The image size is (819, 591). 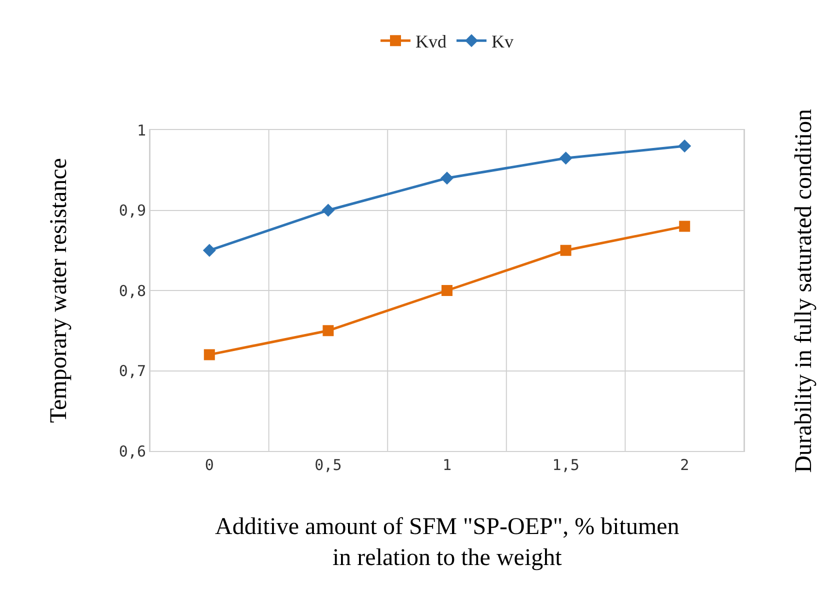 What do you see at coordinates (209, 465) in the screenshot?
I see `x-tick-label: 0` at bounding box center [209, 465].